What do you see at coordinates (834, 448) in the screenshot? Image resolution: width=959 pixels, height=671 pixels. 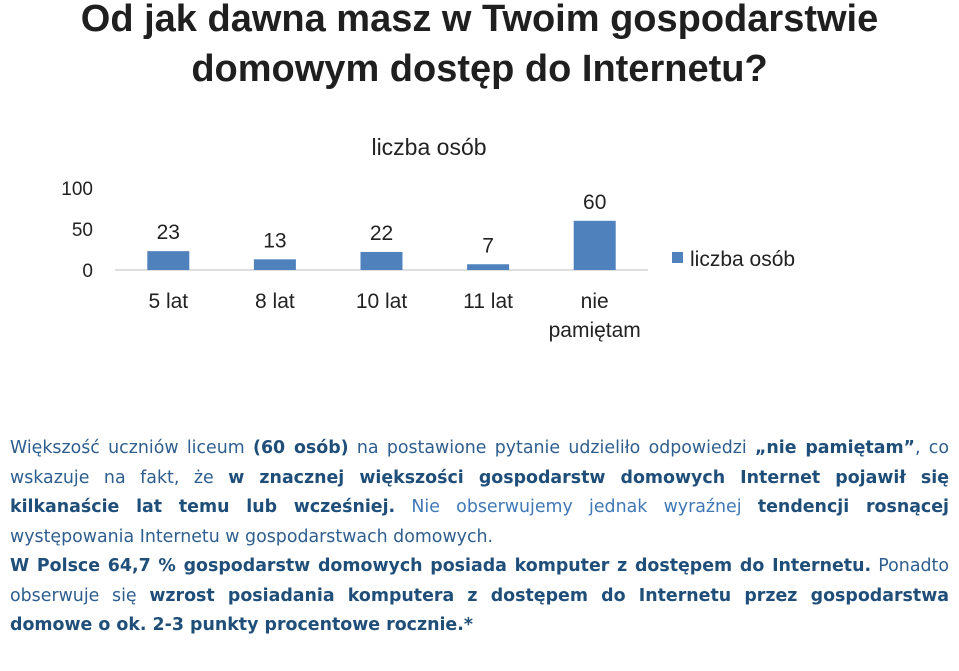 I see `text-bold: „nie pamiętam”` at bounding box center [834, 448].